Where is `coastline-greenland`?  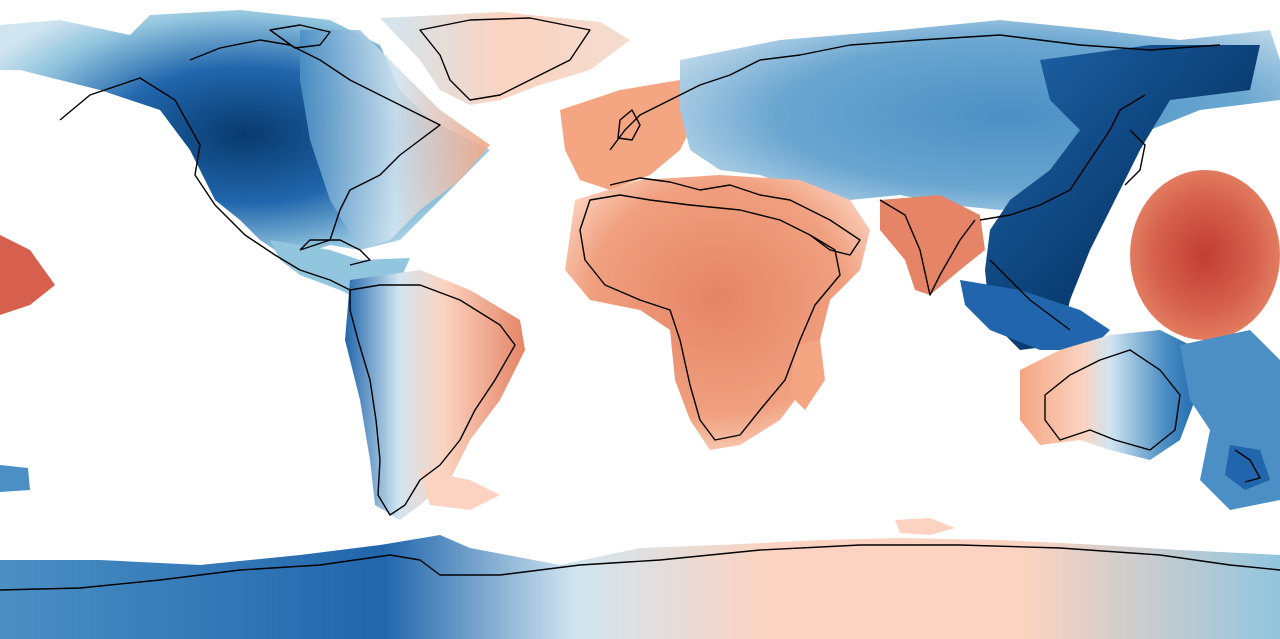
coastline-greenland is located at coordinates (505, 59).